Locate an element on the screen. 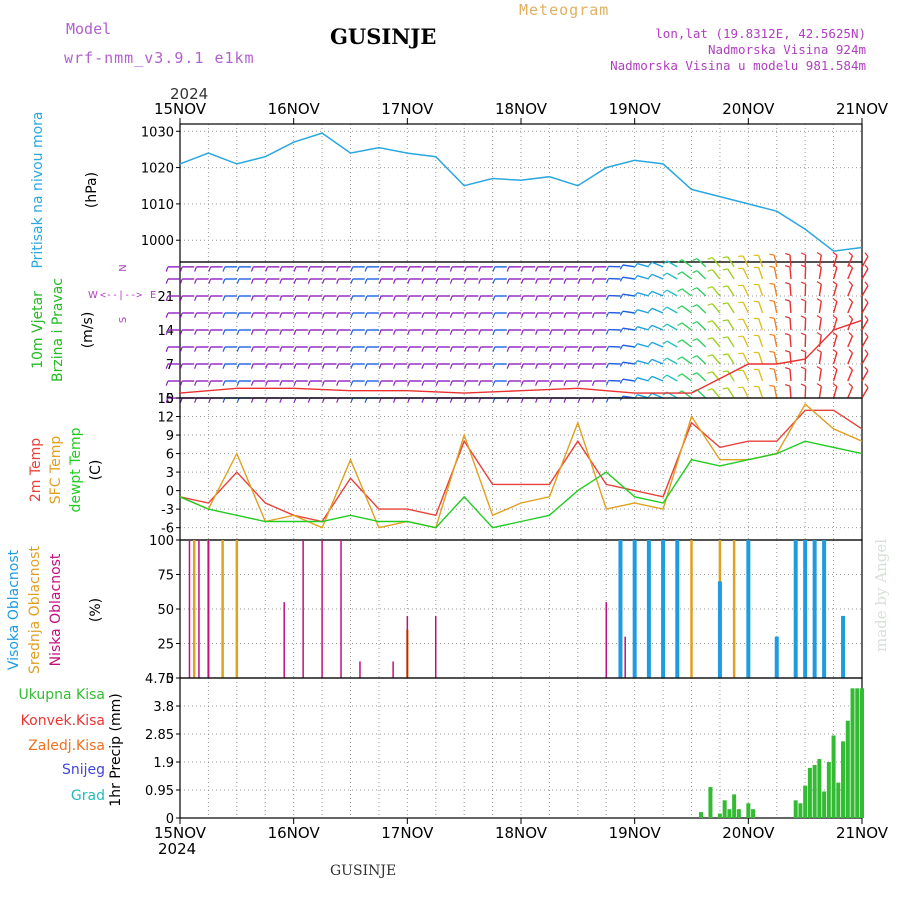 This screenshot has width=900, height=900. legend-total-rain: Ukupna Kisa is located at coordinates (61, 695).